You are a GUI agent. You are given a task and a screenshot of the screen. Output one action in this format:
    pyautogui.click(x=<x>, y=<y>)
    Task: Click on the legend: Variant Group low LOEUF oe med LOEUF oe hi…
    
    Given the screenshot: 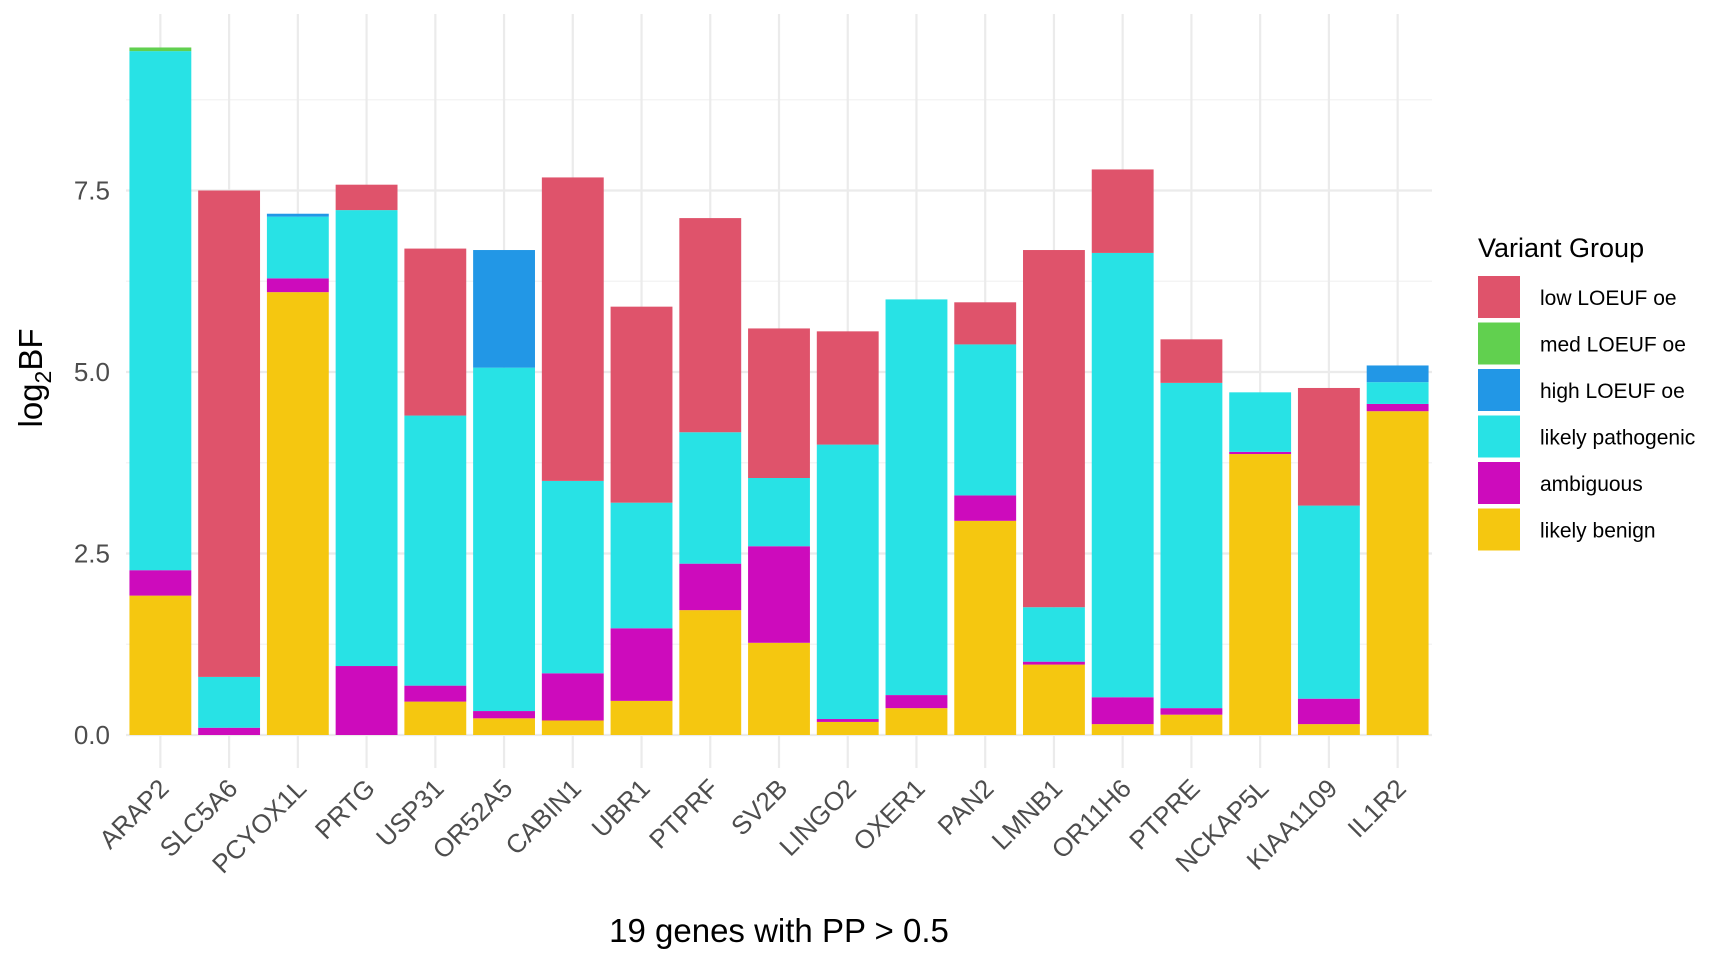 What is the action you would take?
    pyautogui.click(x=1586, y=392)
    